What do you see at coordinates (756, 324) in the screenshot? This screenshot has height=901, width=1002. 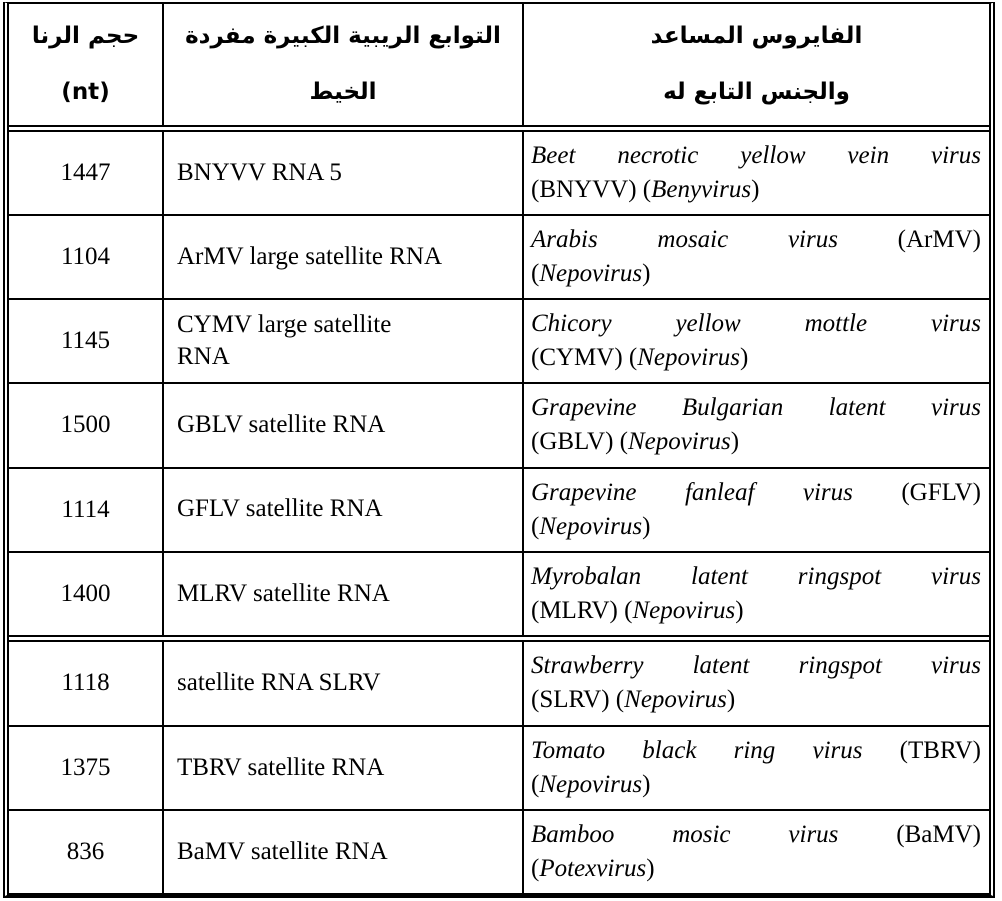 I see `virus-name-line: Chicory yellow mottle virus` at bounding box center [756, 324].